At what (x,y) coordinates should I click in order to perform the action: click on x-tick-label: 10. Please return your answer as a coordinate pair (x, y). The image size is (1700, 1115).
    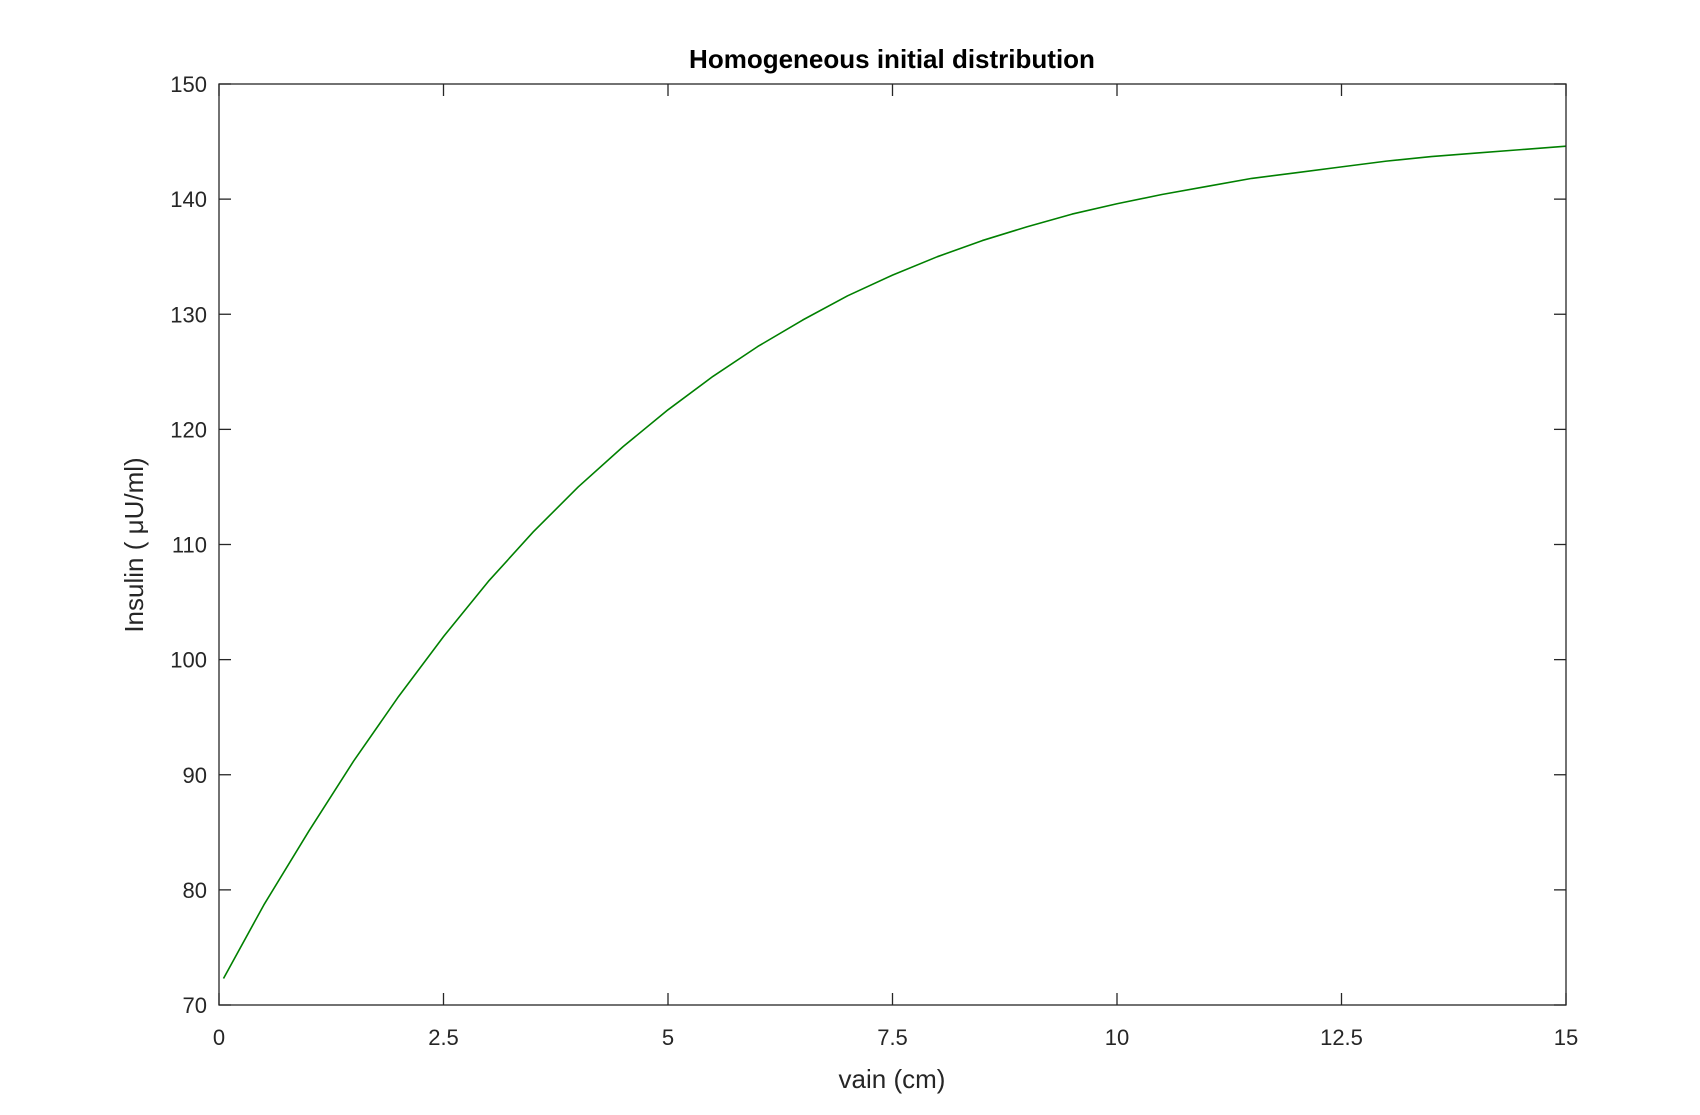
    Looking at the image, I should click on (1117, 1037).